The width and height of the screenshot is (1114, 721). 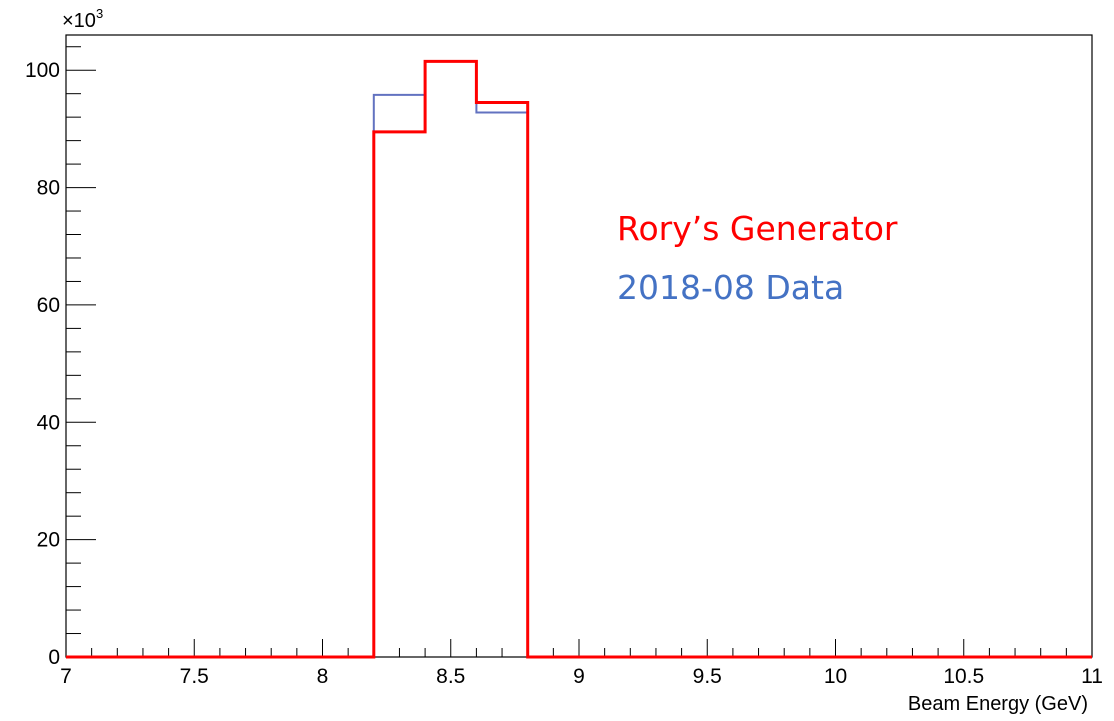 I want to click on y-tick-label: 20, so click(x=48, y=540).